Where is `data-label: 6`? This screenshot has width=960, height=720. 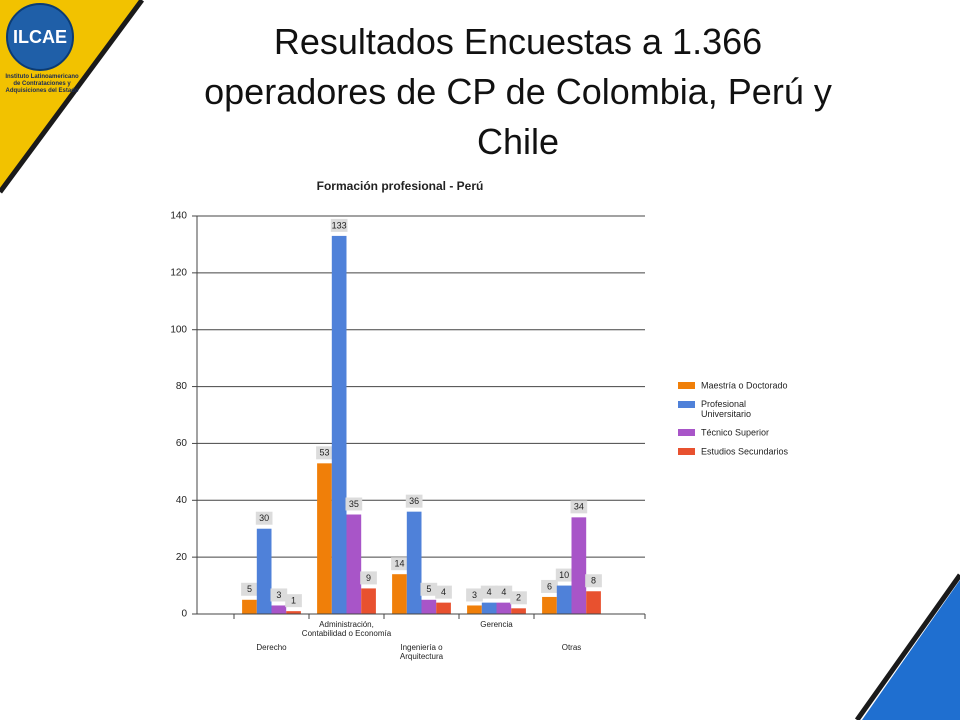
data-label: 6 is located at coordinates (549, 586).